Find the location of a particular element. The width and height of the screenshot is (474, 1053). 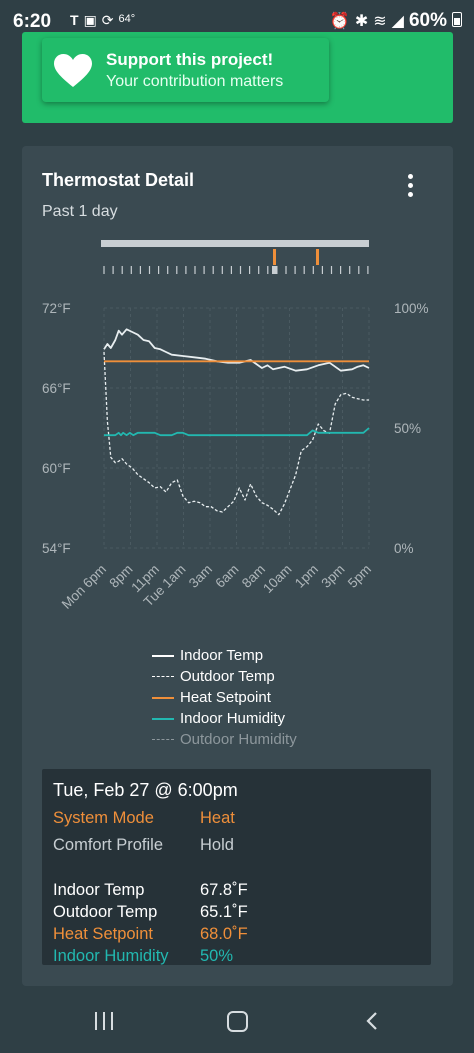

x-tick-label: 1pm is located at coordinates (306, 576).